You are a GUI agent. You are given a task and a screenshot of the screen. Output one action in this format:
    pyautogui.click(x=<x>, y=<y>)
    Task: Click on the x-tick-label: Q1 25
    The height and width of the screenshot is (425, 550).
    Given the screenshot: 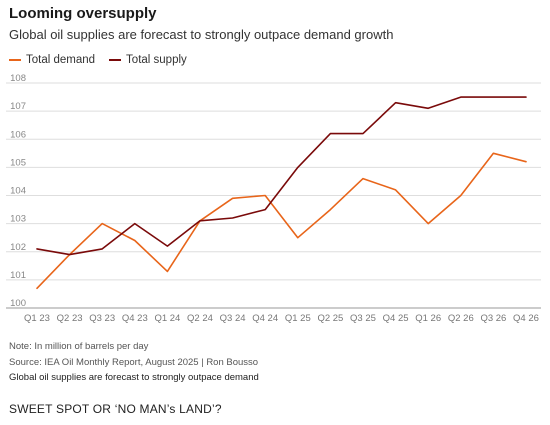 What is the action you would take?
    pyautogui.click(x=298, y=318)
    